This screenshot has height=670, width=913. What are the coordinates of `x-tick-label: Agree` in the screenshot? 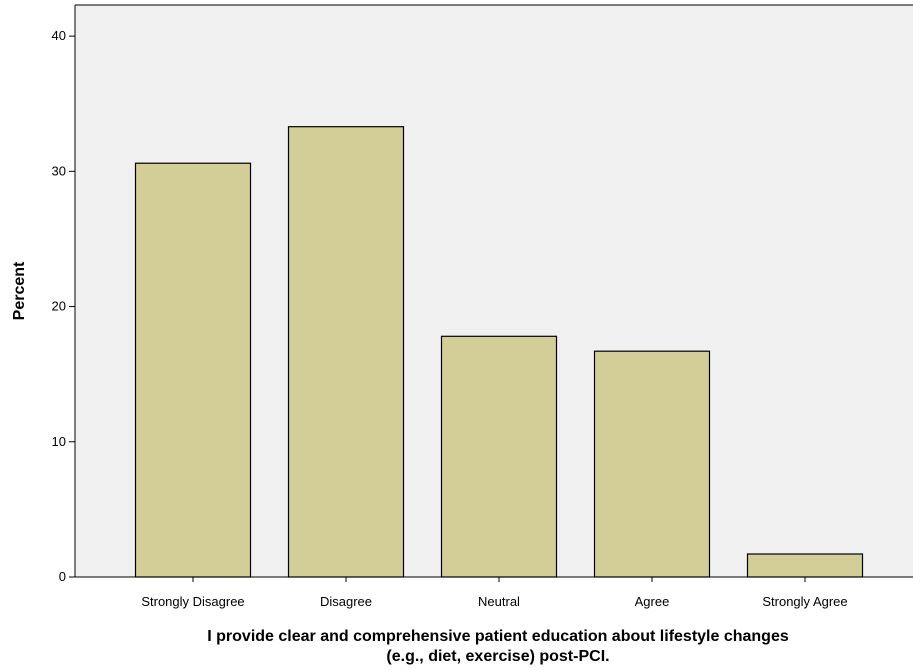 It's located at (652, 601).